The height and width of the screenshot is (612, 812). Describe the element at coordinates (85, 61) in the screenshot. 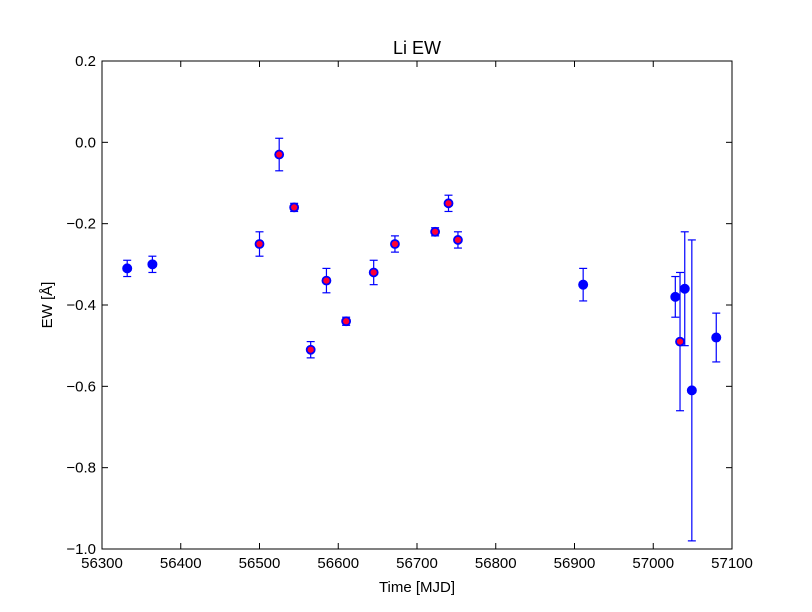

I see `y-tick-label: 0.2` at that location.